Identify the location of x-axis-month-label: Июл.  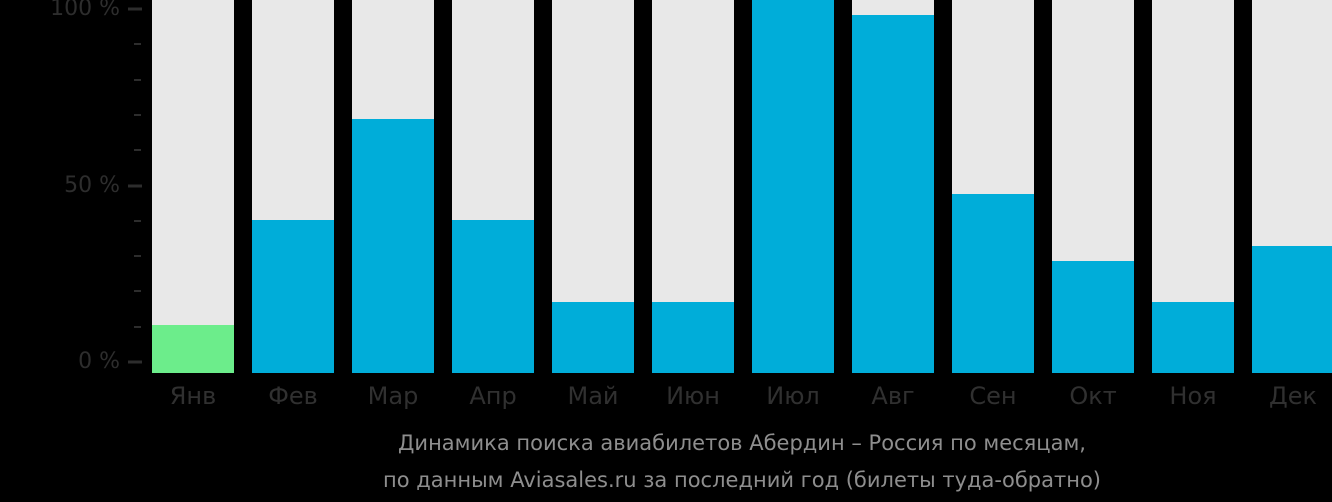
(793, 396).